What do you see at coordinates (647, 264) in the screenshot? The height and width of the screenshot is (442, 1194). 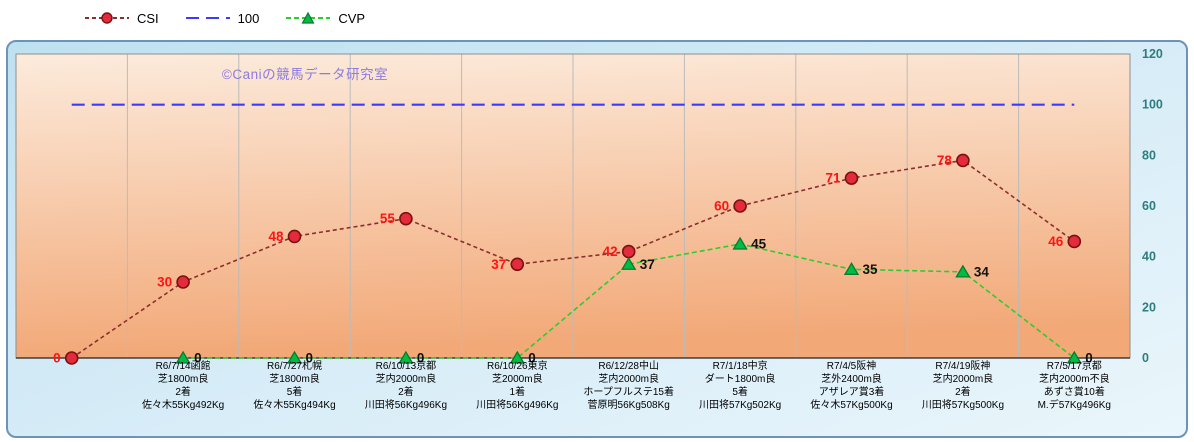 I see `cvp-value-label: 37` at bounding box center [647, 264].